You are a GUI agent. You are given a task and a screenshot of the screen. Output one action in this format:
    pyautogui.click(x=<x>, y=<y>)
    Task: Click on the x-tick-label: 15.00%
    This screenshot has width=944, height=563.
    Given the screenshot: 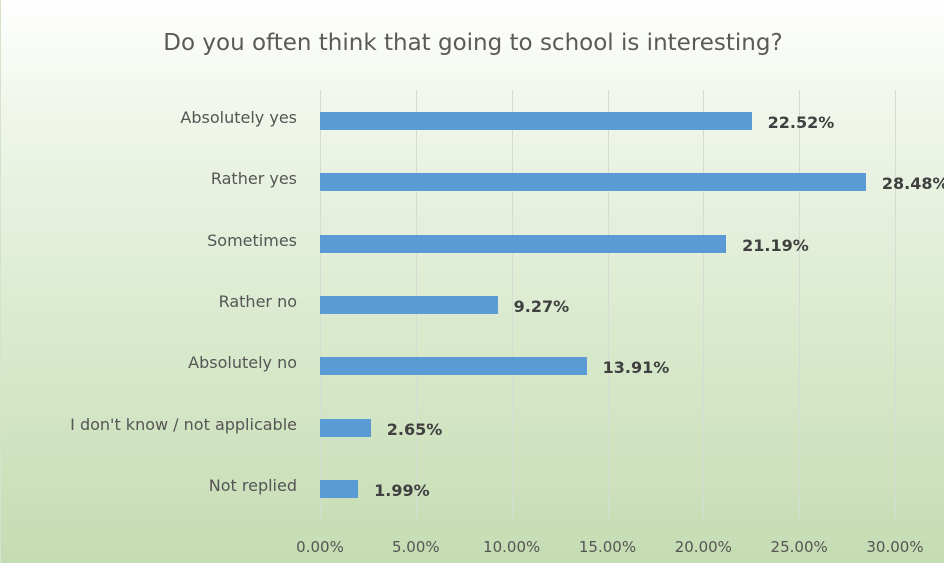 What is the action you would take?
    pyautogui.click(x=607, y=547)
    